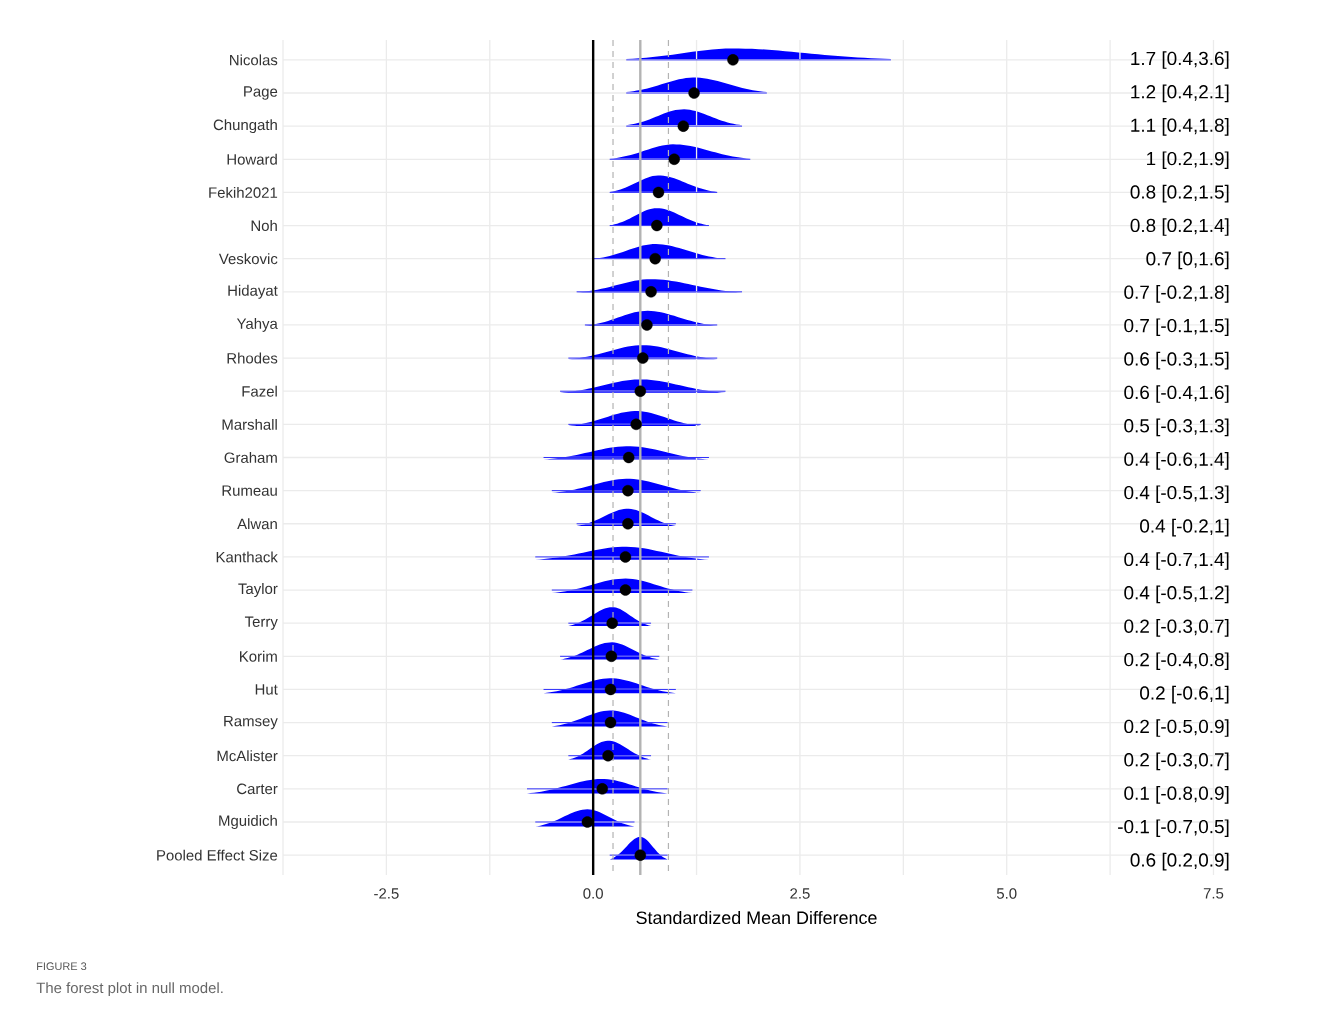 The image size is (1325, 1033). I want to click on annotation: 1.7 [0.4,3.6], so click(1180, 60).